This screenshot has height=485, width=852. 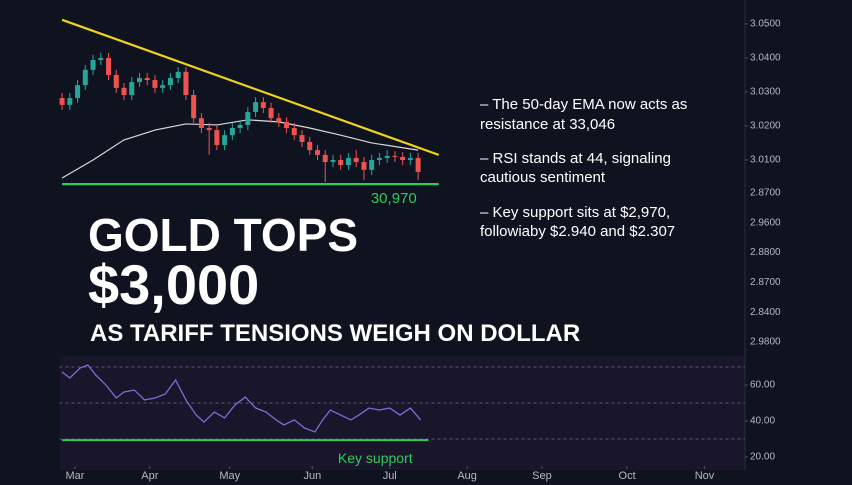 What do you see at coordinates (762, 385) in the screenshot?
I see `y-tick-label: 60.00` at bounding box center [762, 385].